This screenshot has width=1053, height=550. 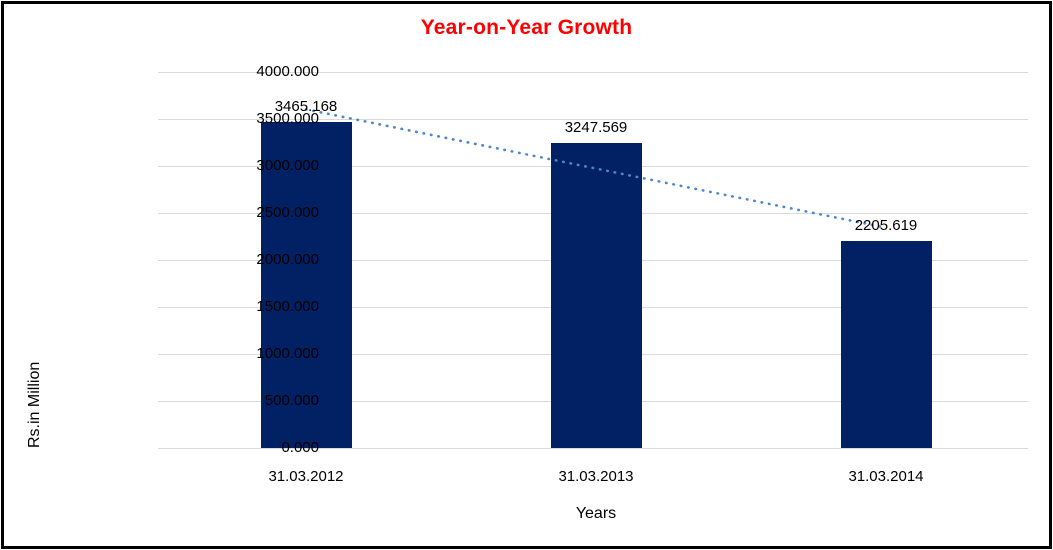 What do you see at coordinates (34, 404) in the screenshot?
I see `y-axis-title: Rs.in Million` at bounding box center [34, 404].